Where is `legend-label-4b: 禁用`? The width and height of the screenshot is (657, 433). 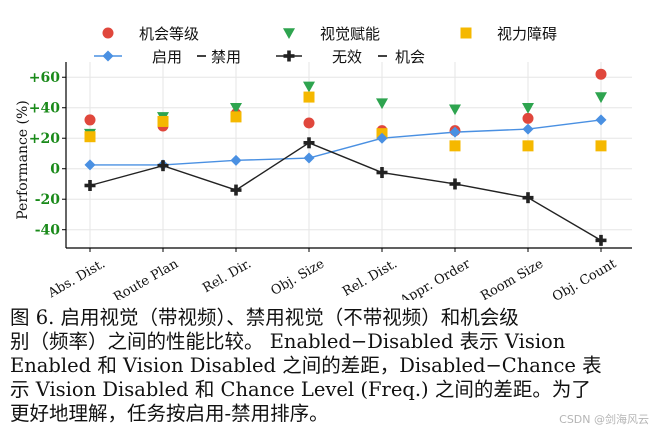 legend-label-4b: 禁用 is located at coordinates (226, 57).